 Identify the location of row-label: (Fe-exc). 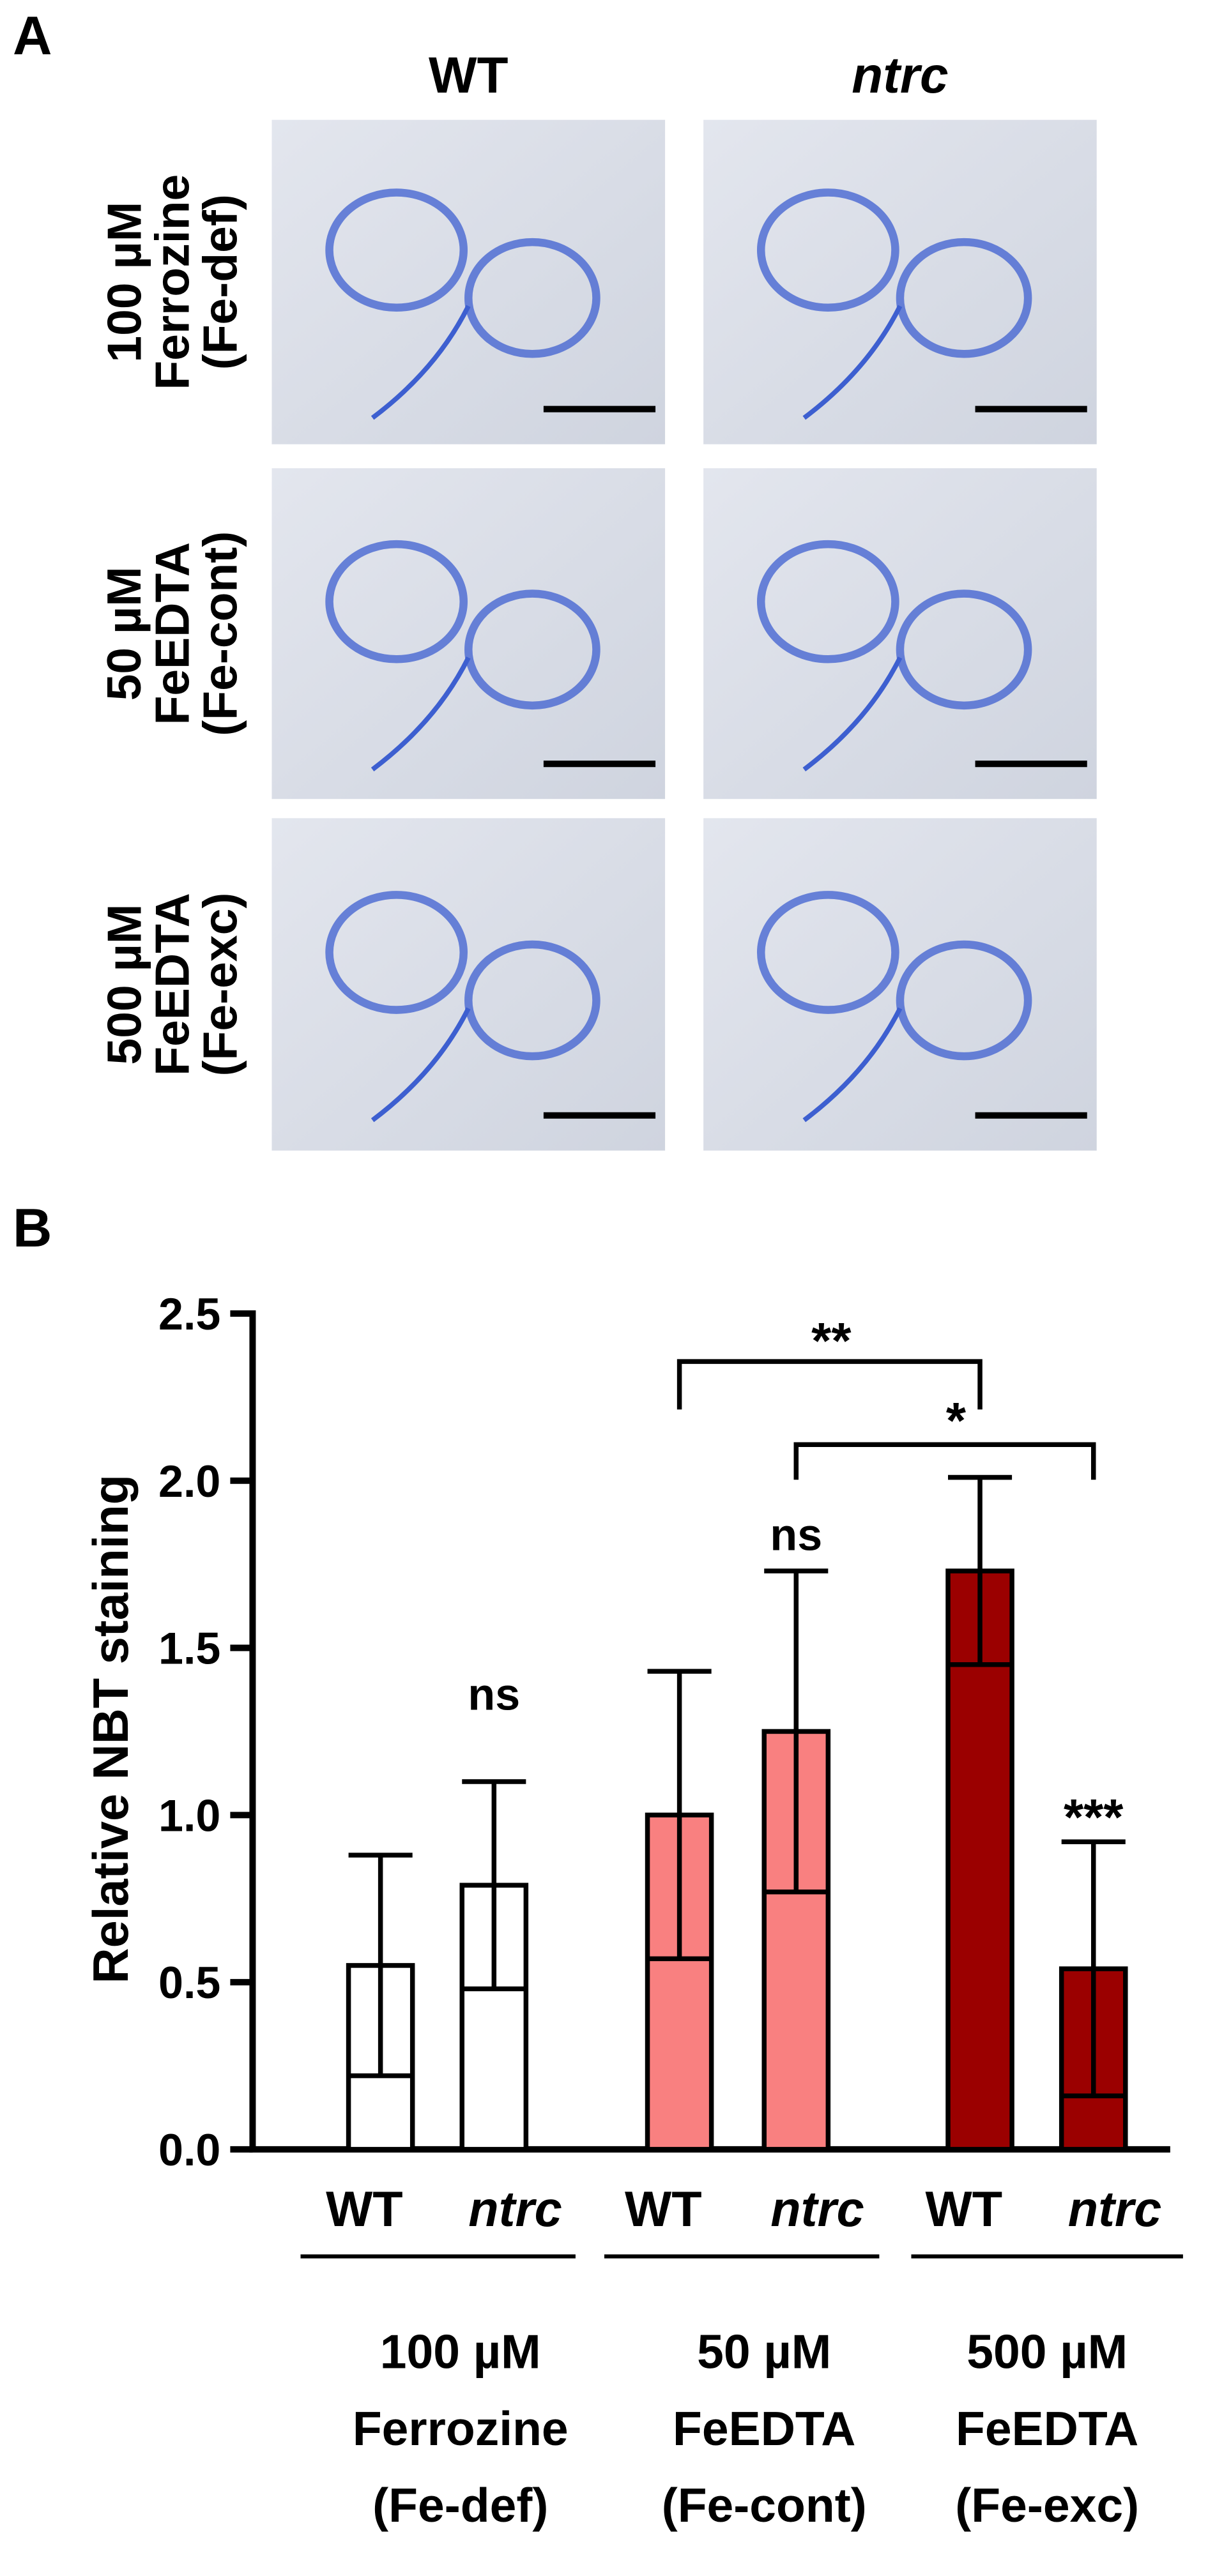
(220, 985).